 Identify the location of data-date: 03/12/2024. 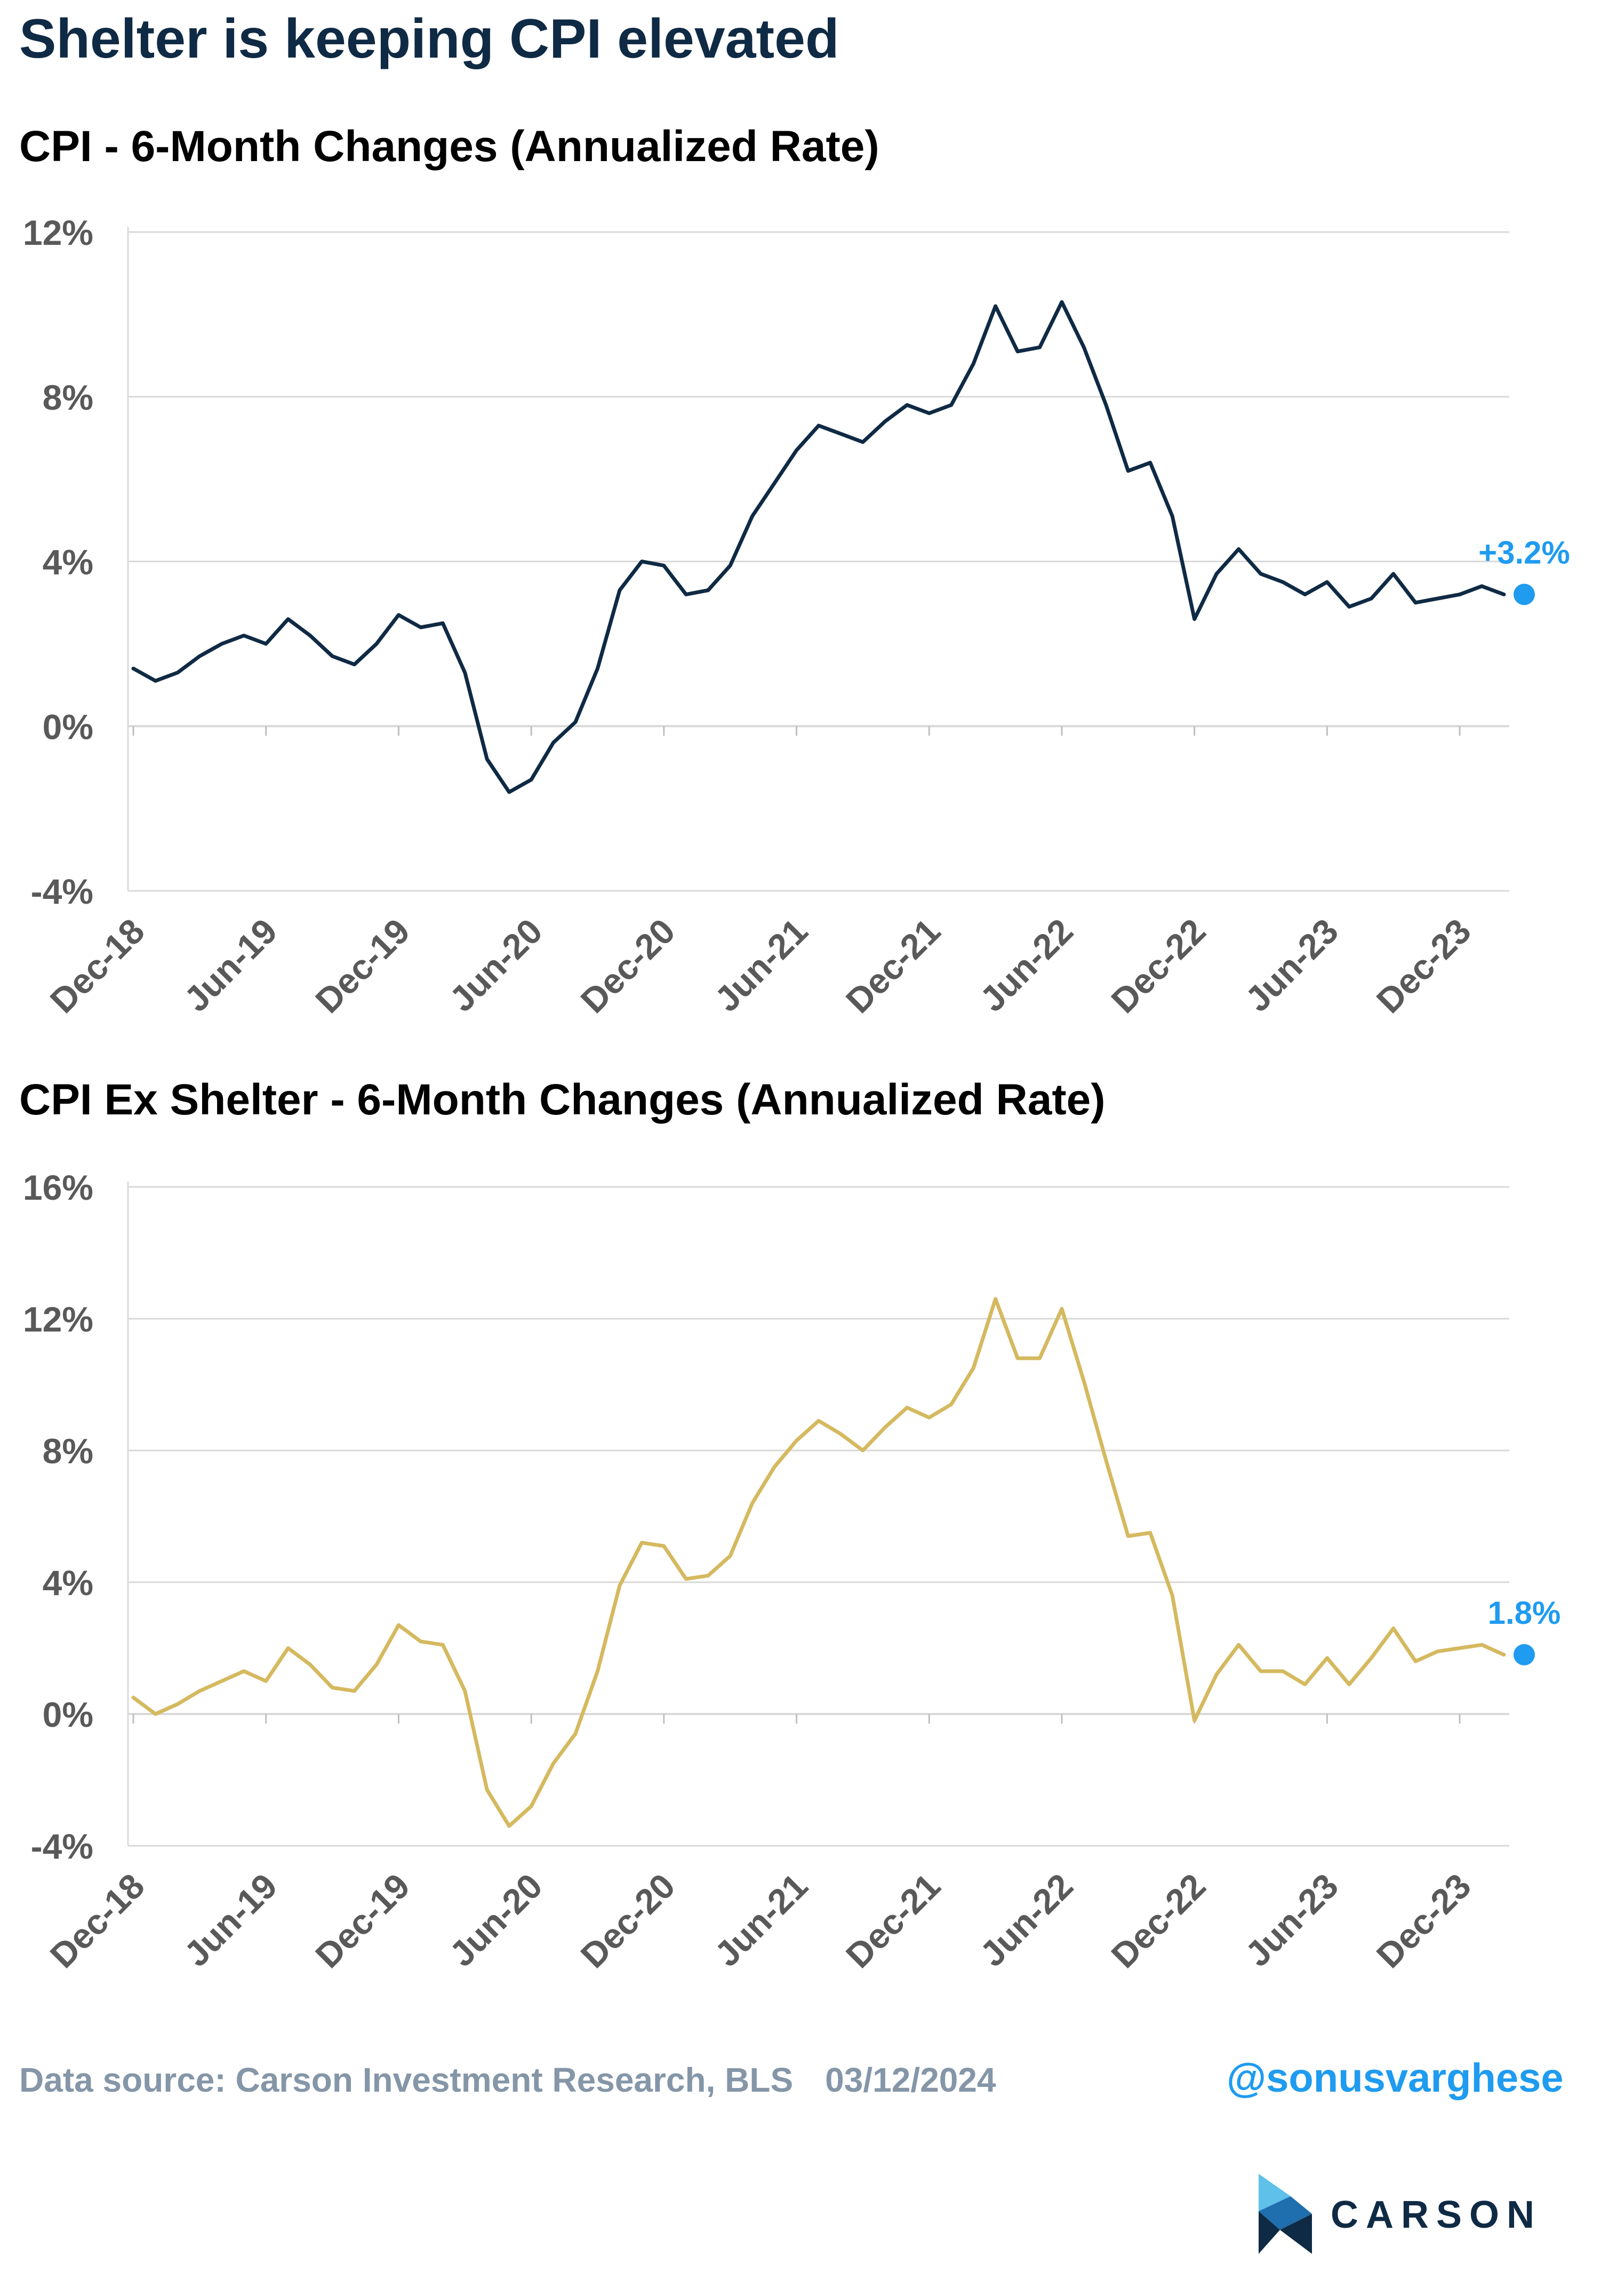
(911, 2080).